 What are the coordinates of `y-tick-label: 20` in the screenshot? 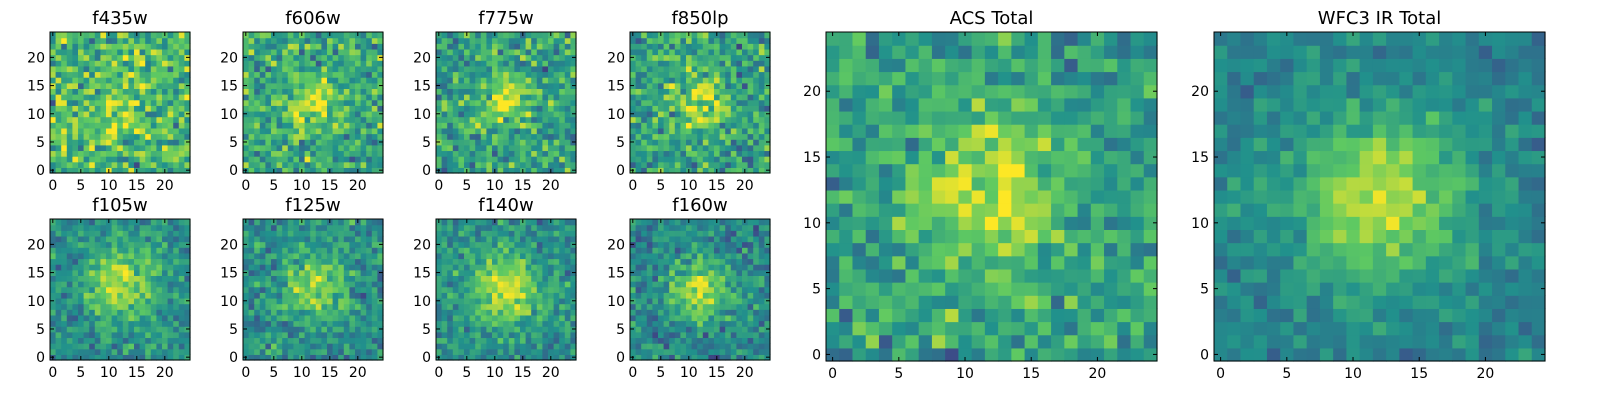 It's located at (616, 58).